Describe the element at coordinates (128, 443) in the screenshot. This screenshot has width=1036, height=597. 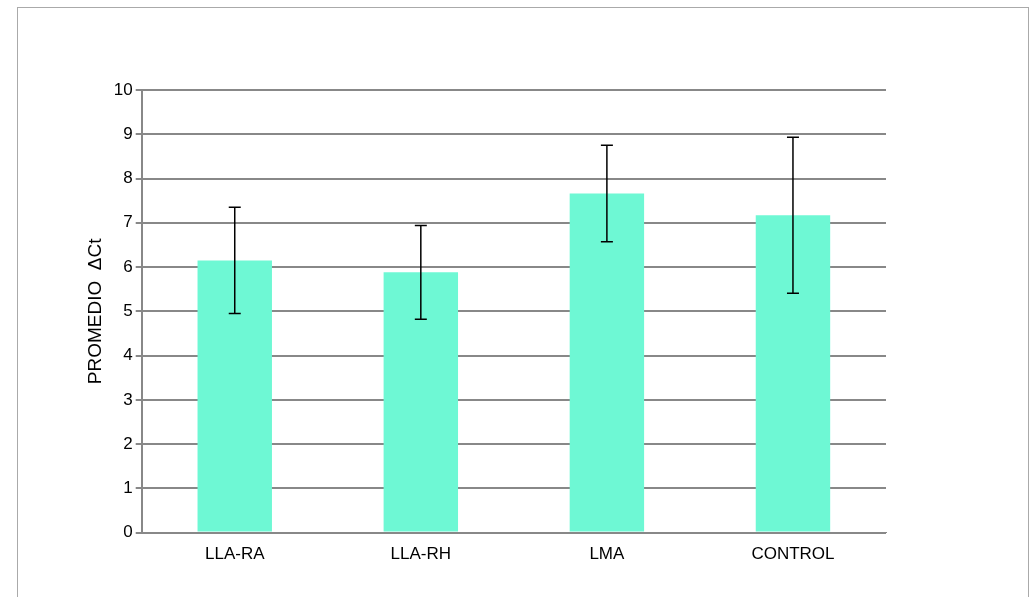
I see `y-tick-label: 2` at that location.